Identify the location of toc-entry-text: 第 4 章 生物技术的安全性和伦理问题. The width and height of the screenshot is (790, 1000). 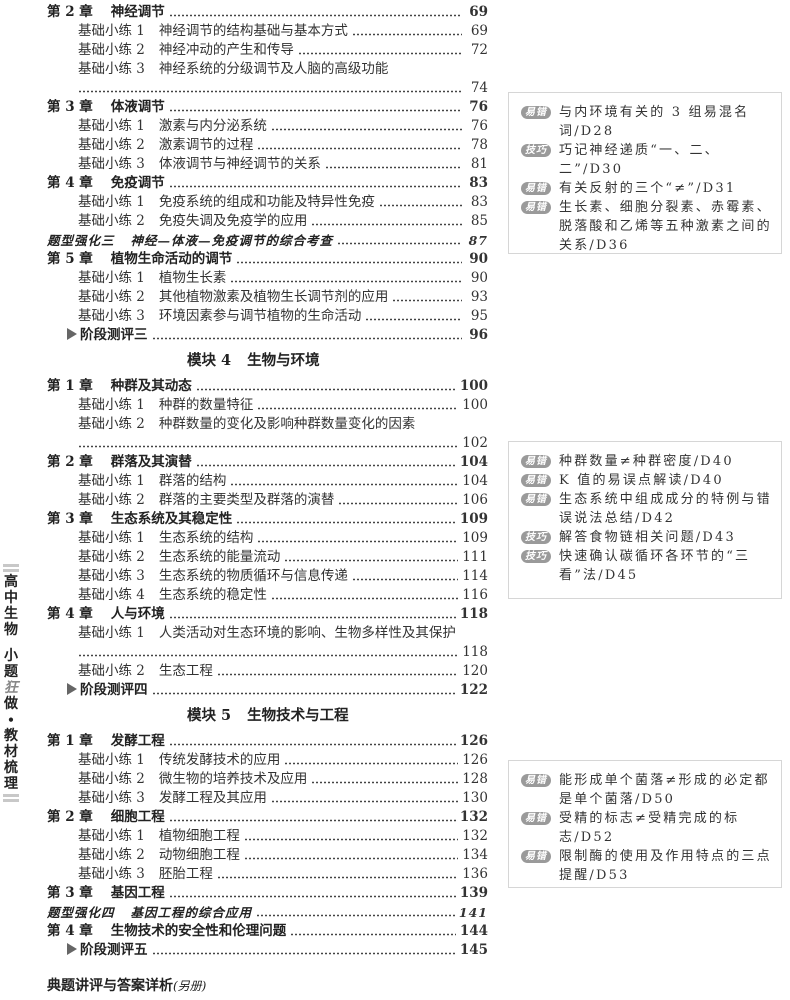
(166, 931).